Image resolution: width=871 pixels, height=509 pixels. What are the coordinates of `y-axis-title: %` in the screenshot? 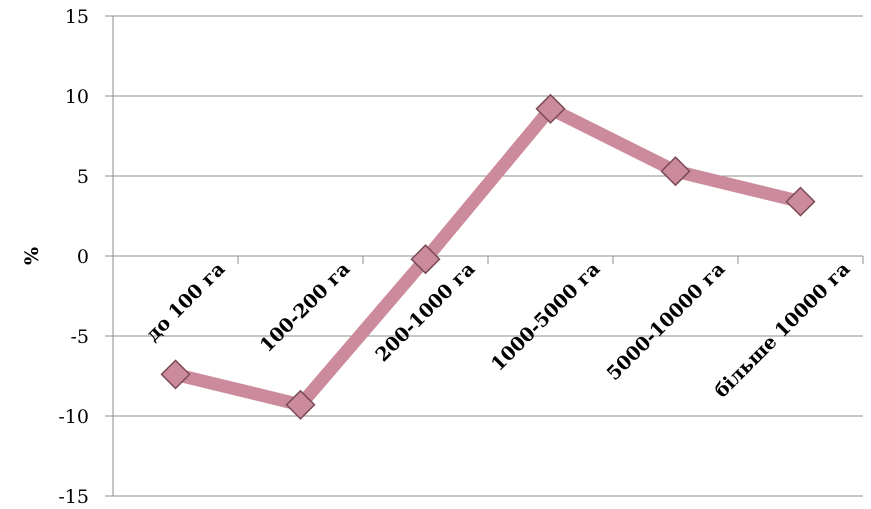 It's located at (32, 256).